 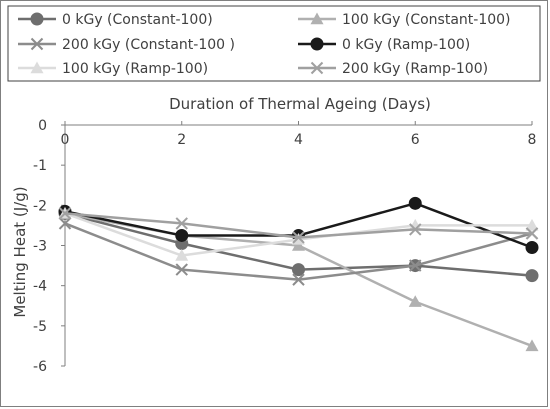 I want to click on legend-label: 0 kGy (Ramp-100), so click(x=406, y=45).